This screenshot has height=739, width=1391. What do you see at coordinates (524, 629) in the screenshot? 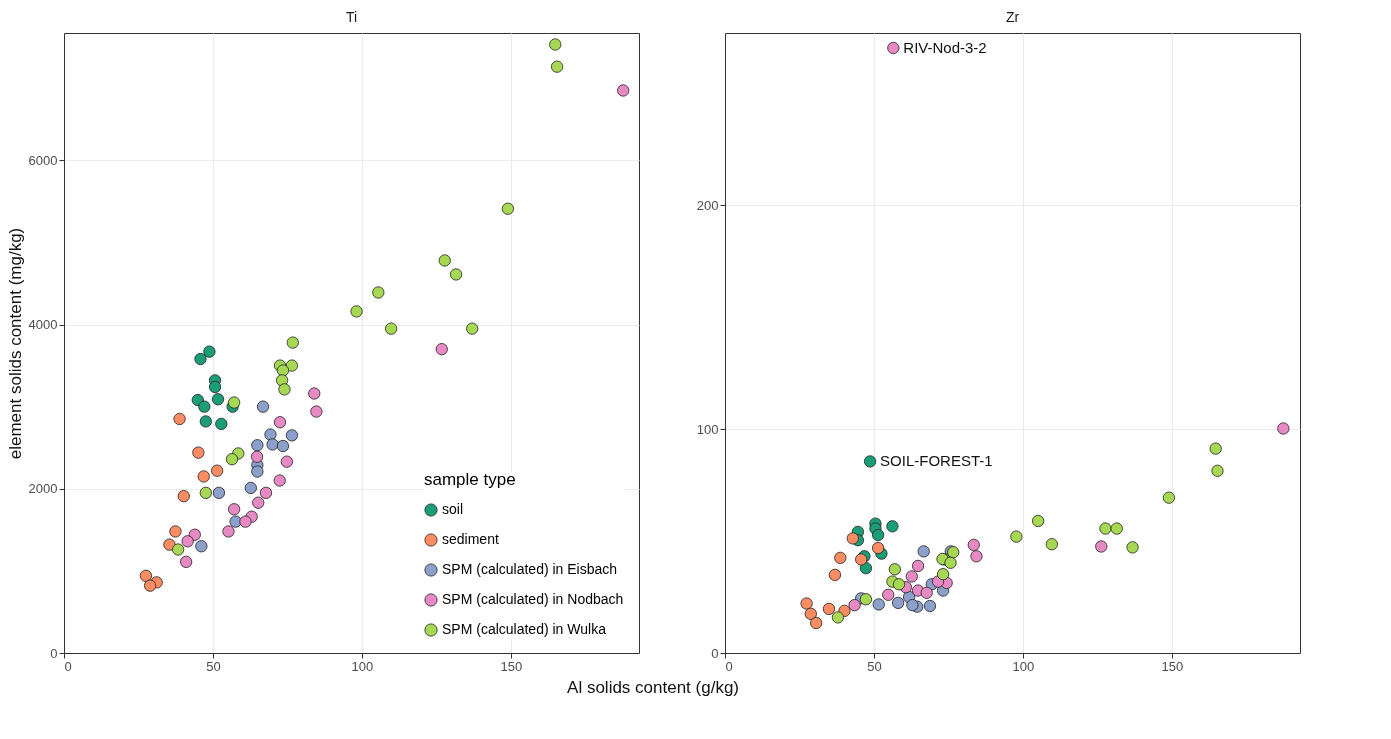
I see `legend-label: SPM (calculated) in Wulka` at bounding box center [524, 629].